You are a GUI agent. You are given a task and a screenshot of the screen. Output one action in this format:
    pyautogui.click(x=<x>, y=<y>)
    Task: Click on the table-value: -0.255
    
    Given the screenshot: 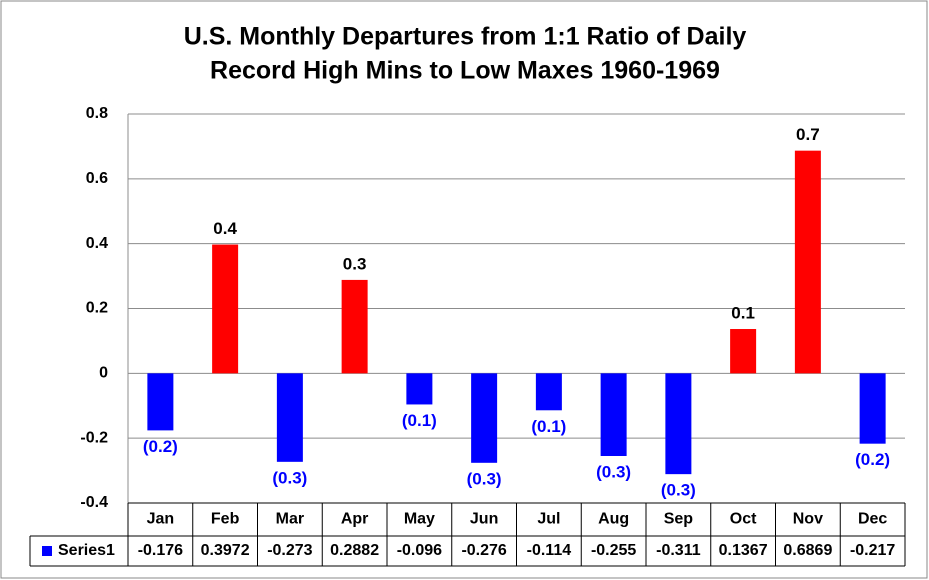 What is the action you would take?
    pyautogui.click(x=613, y=550)
    